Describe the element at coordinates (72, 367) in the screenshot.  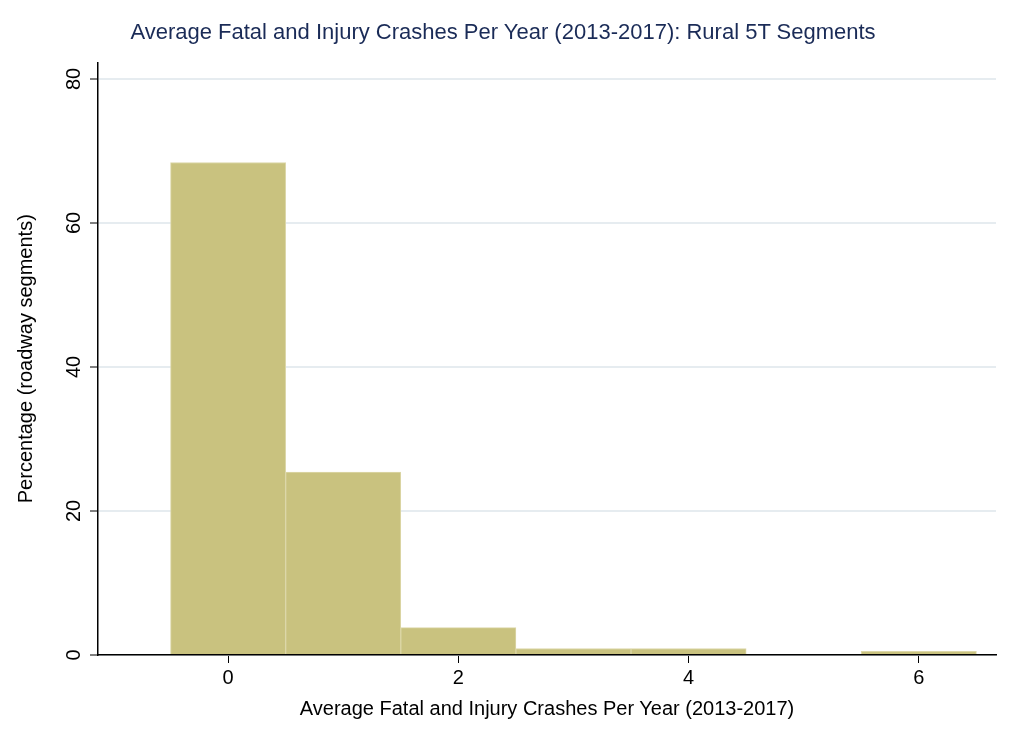
I see `y-tick-label: 40` at that location.